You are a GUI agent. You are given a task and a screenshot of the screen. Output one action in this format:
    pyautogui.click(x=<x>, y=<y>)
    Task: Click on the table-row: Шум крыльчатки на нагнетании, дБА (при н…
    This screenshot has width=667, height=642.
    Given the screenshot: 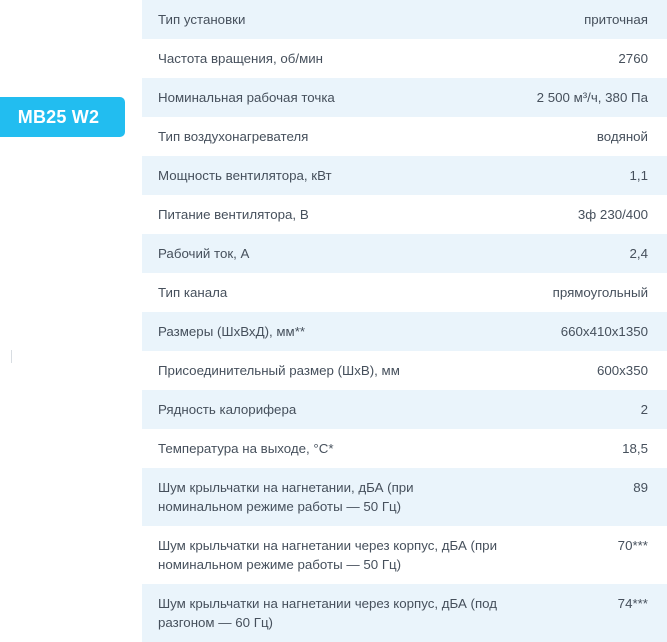 What is the action you would take?
    pyautogui.click(x=404, y=497)
    